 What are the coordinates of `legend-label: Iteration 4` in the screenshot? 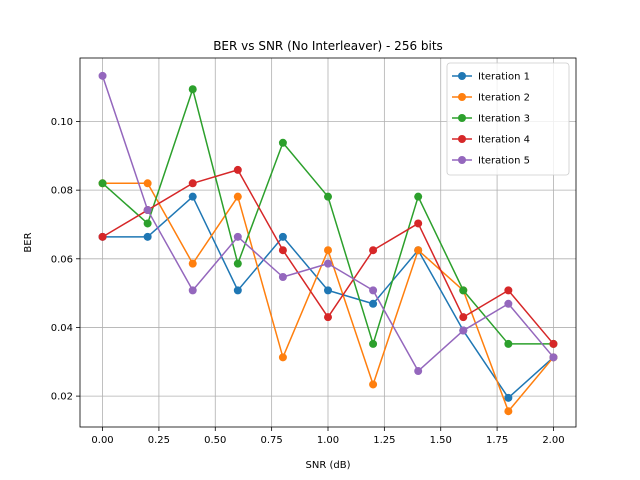 It's located at (504, 140).